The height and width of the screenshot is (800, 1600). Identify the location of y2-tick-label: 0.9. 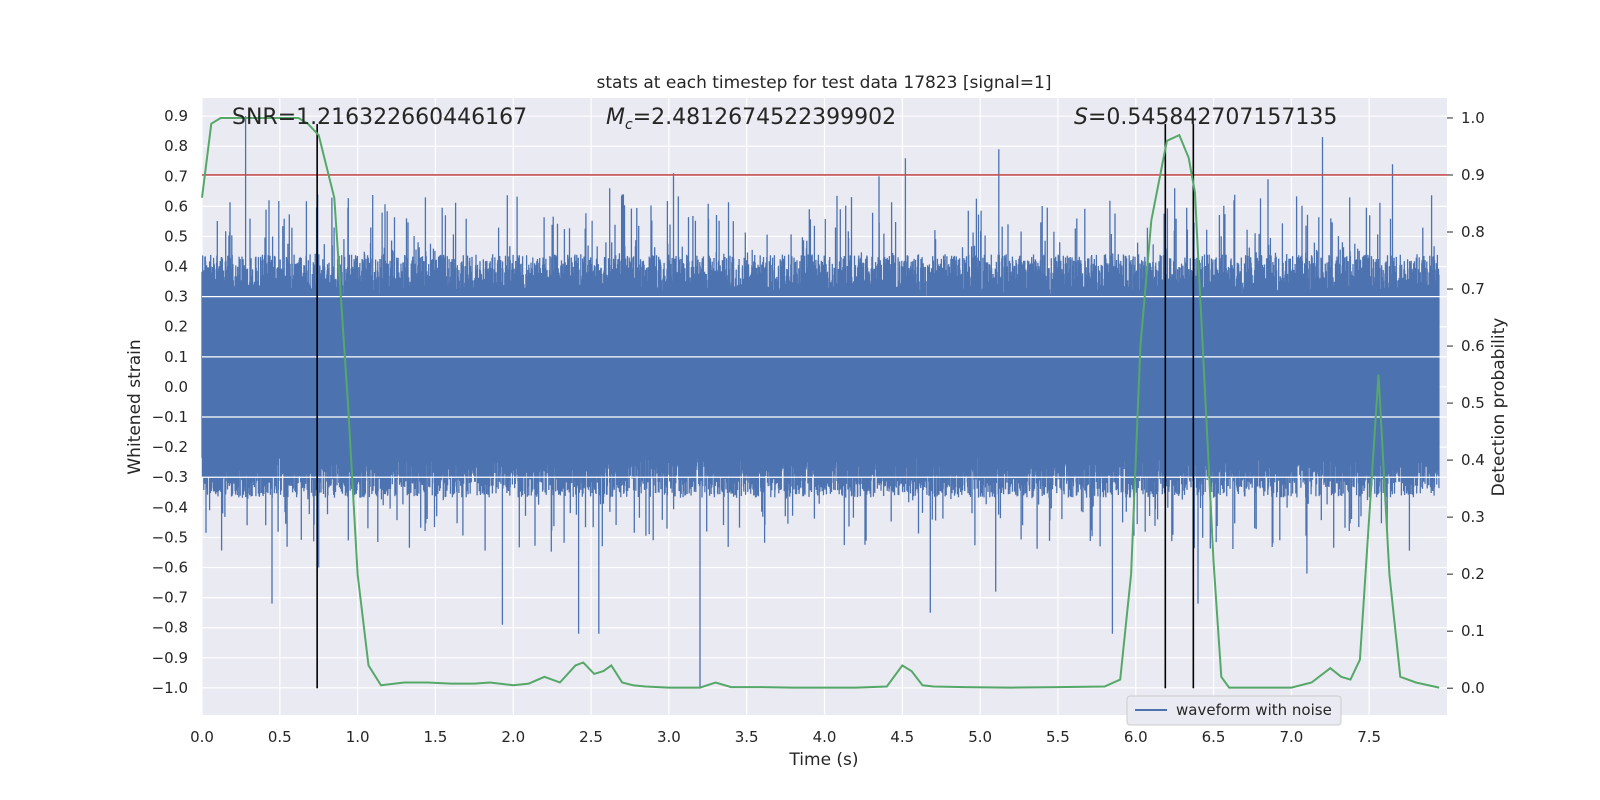
(1473, 175).